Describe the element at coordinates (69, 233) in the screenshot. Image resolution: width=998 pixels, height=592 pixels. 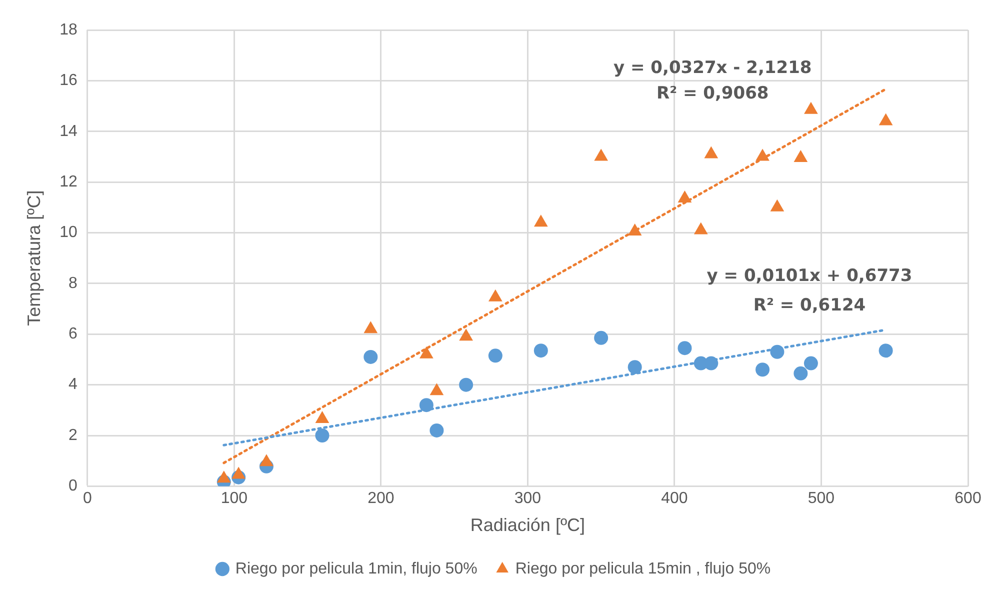
I see `y-tick-label: 10` at that location.